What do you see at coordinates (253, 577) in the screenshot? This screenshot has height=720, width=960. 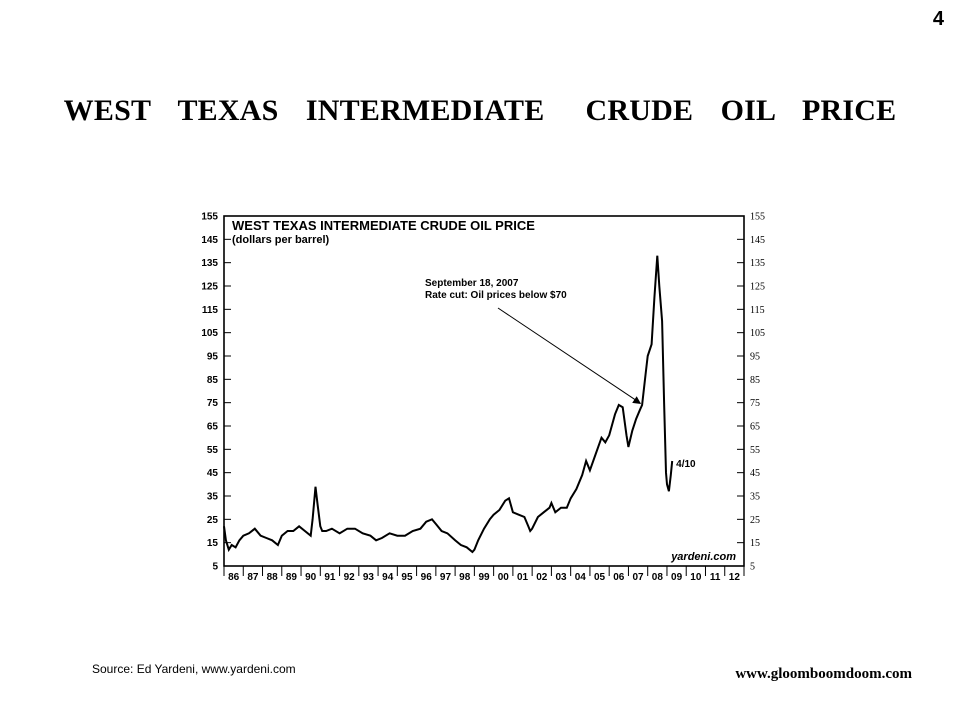 I see `x-tick-label: 87` at bounding box center [253, 577].